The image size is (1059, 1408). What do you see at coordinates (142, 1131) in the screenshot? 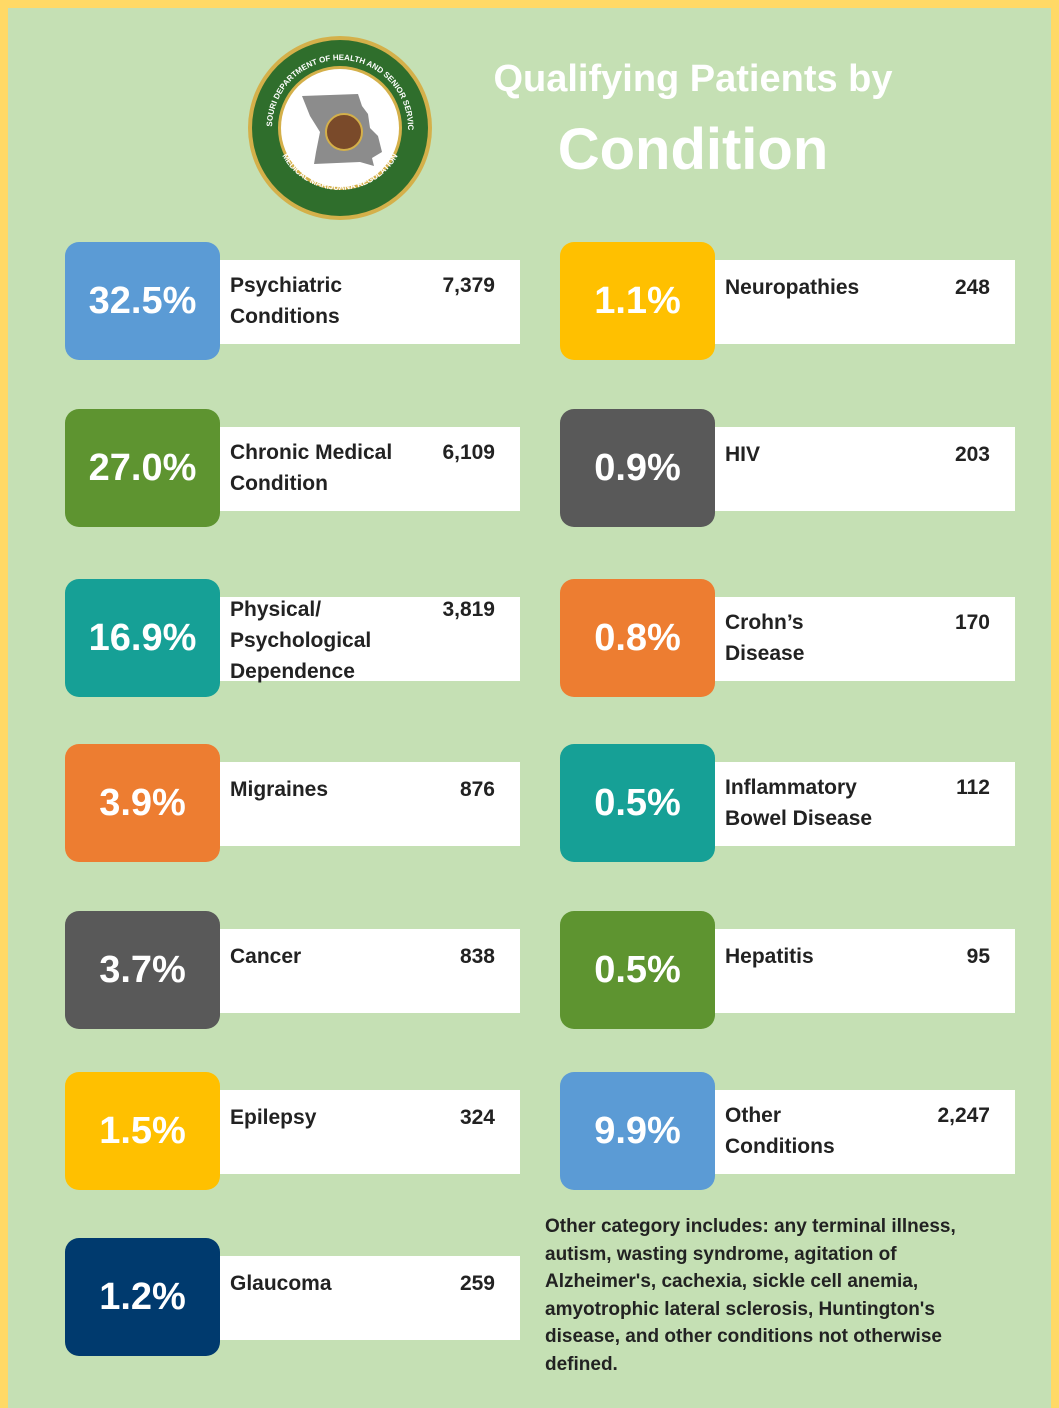
I see `percent-box: 1.5%` at bounding box center [142, 1131].